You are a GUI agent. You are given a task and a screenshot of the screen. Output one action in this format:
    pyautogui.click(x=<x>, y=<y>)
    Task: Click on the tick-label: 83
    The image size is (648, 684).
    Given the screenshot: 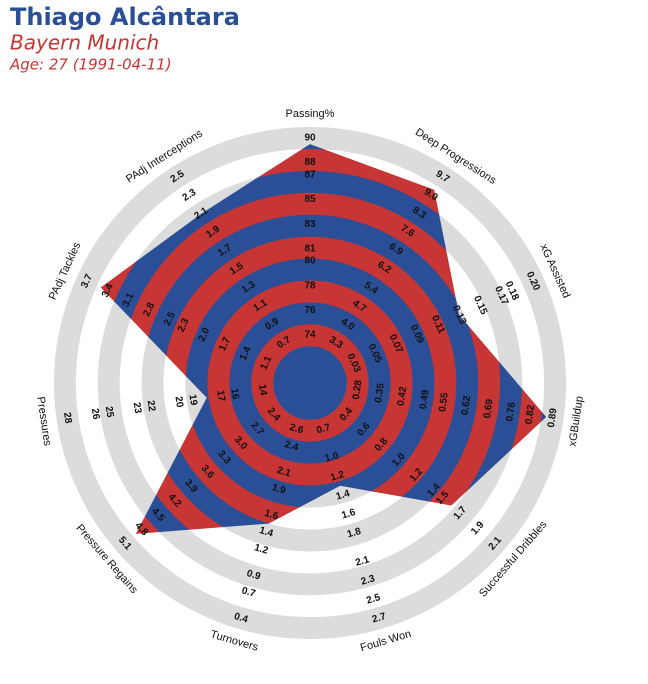 What is the action you would take?
    pyautogui.click(x=310, y=224)
    